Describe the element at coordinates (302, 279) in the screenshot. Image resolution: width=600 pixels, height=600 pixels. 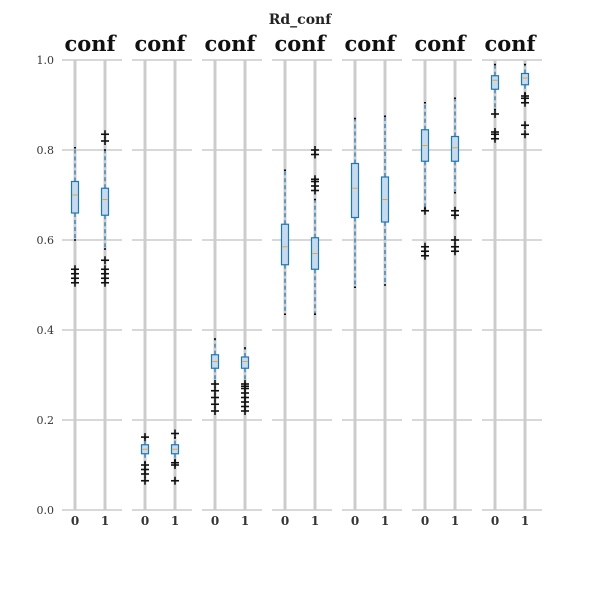
I see `panel-3: conf 0 1` at that location.